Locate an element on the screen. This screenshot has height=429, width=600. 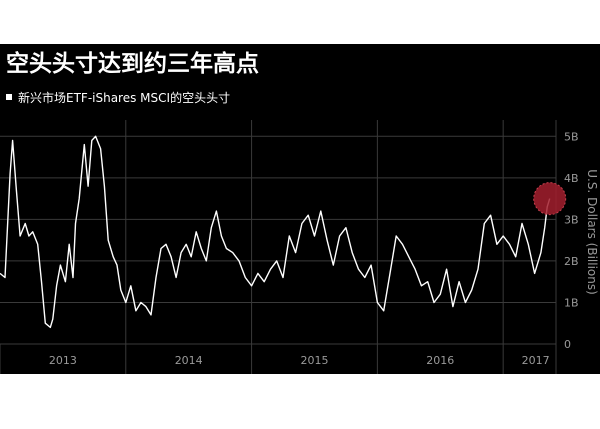
legend: 新兴市场ETF-iShares MSCI的空头头寸 is located at coordinates (118, 98).